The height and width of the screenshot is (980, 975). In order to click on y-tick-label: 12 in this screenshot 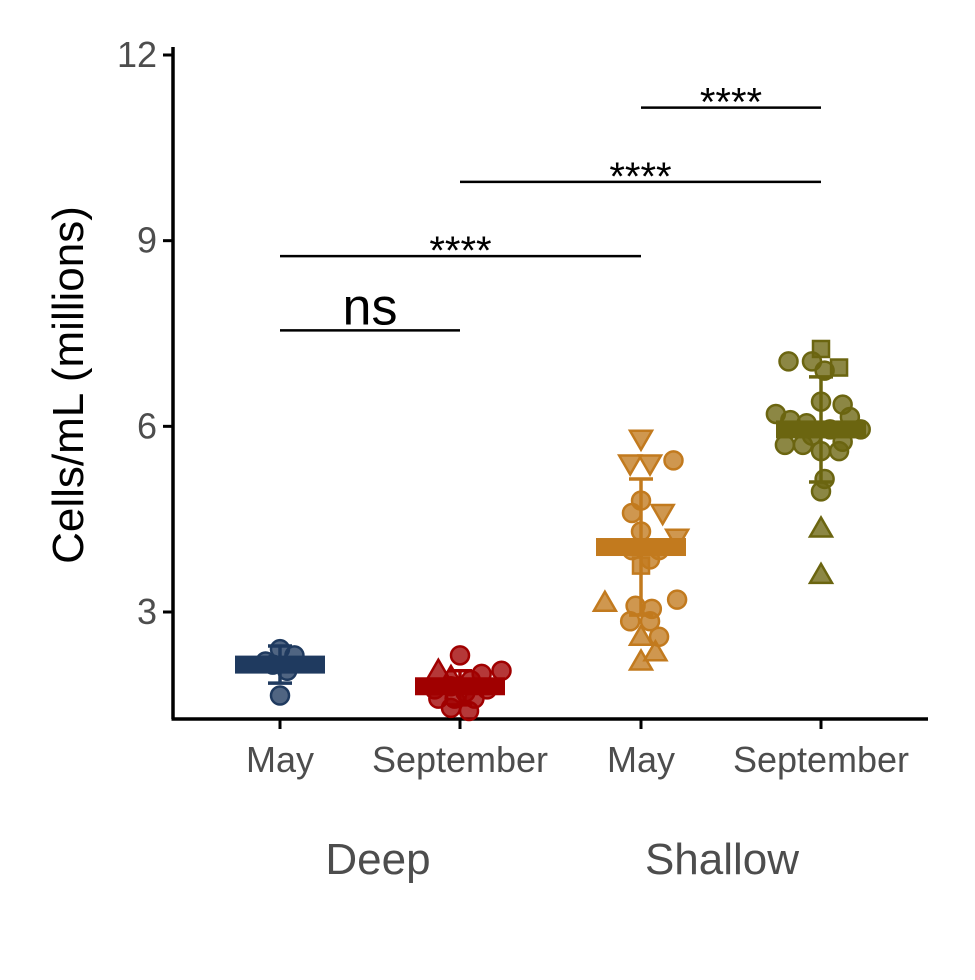, I will do `click(137, 54)`.